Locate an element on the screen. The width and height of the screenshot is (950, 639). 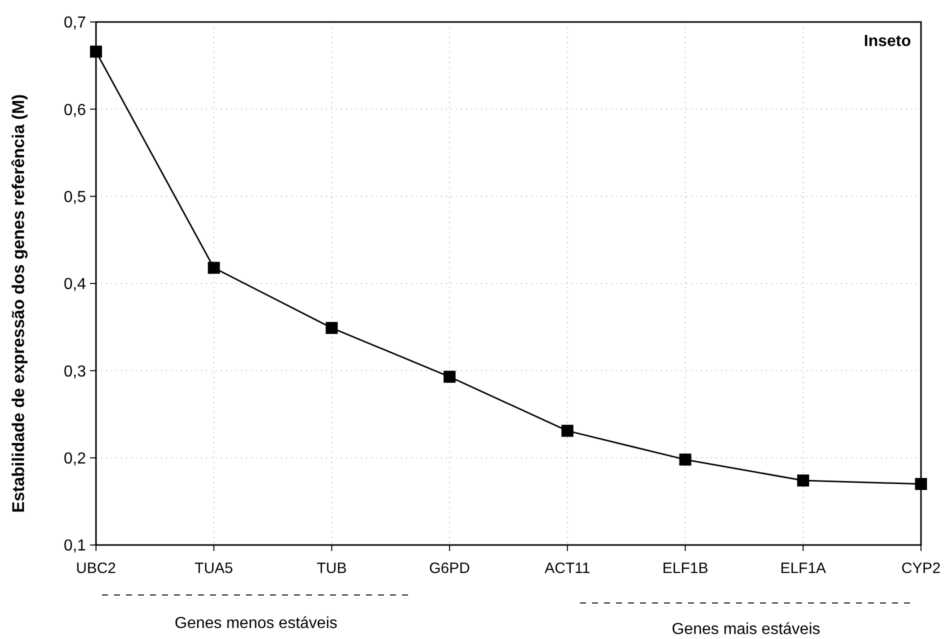
y-tick-label: 0,2 is located at coordinates (75, 459).